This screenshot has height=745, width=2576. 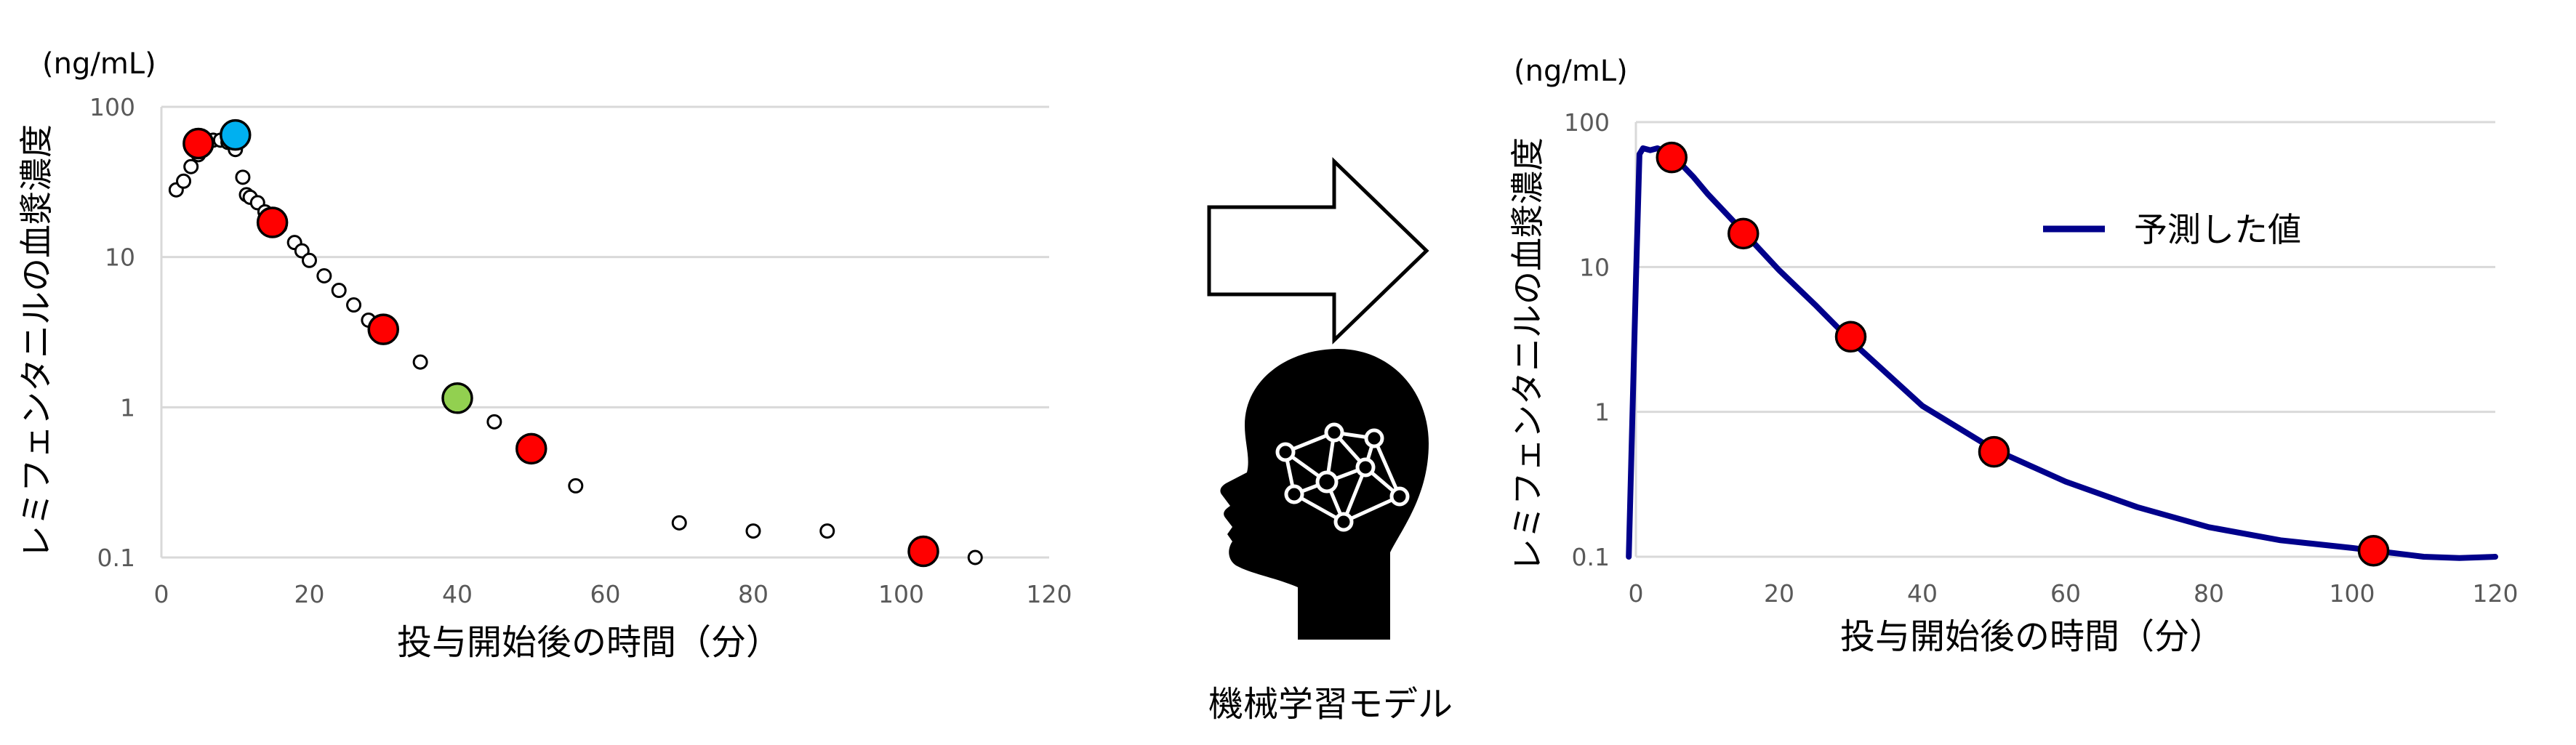 What do you see at coordinates (2217, 229) in the screenshot?
I see `legend-label: 予測した値` at bounding box center [2217, 229].